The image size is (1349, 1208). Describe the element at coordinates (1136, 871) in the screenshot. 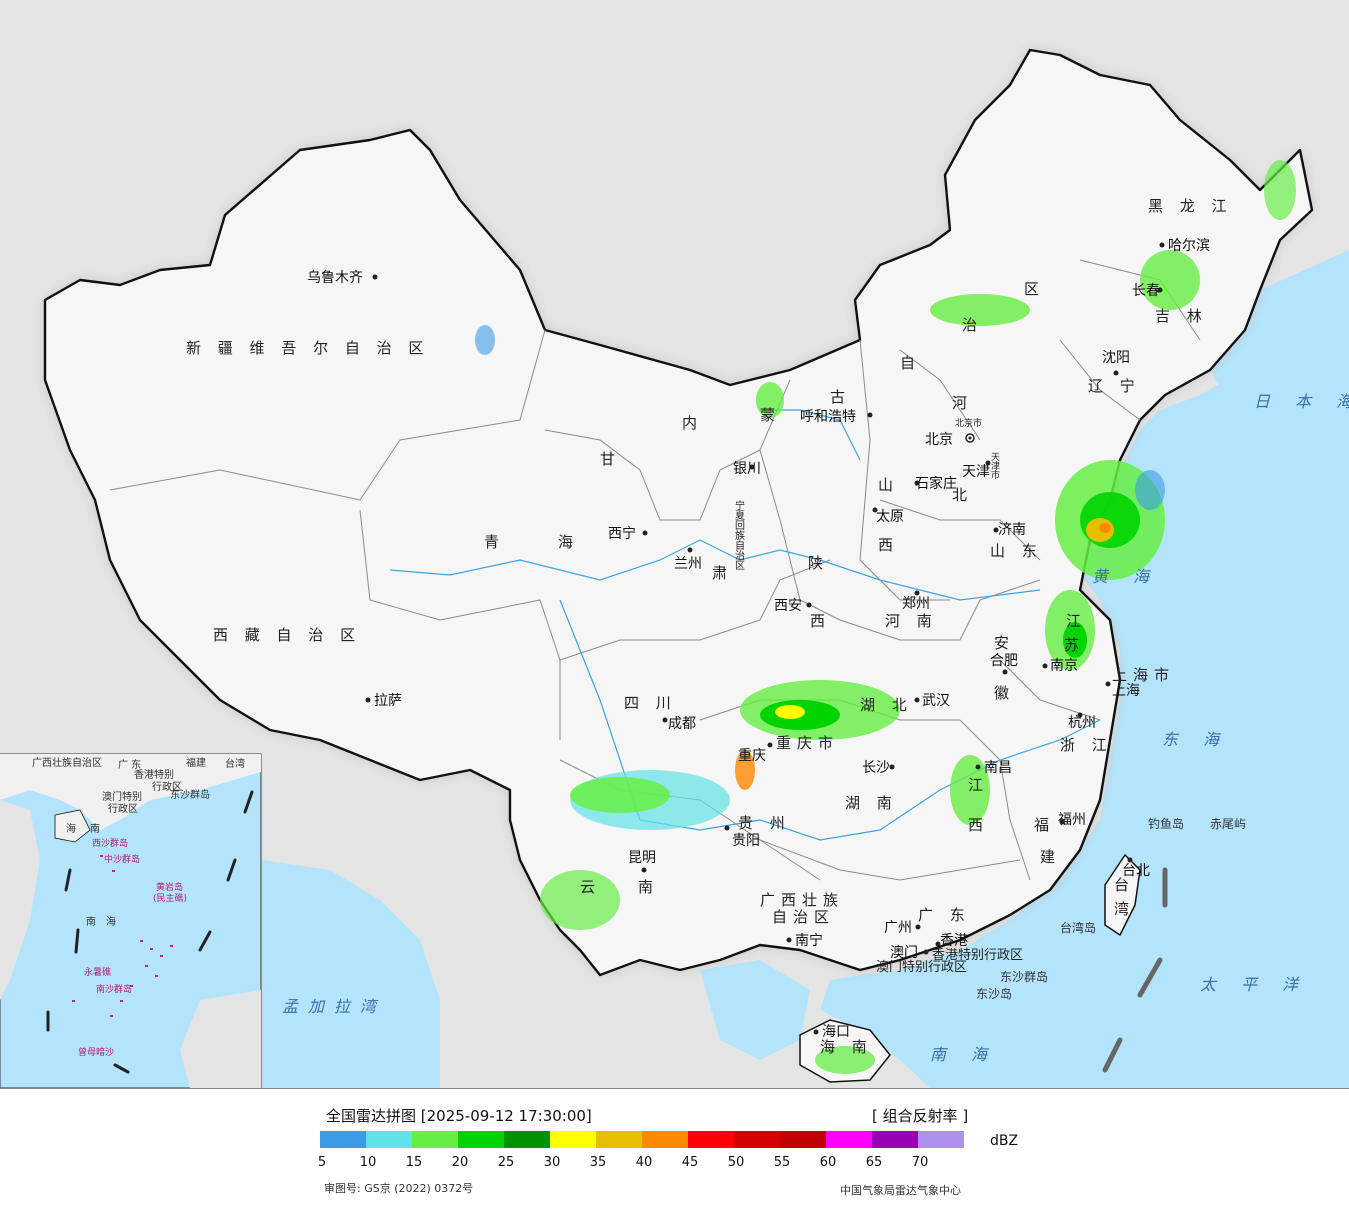

I see `city-taibei: 台北` at that location.